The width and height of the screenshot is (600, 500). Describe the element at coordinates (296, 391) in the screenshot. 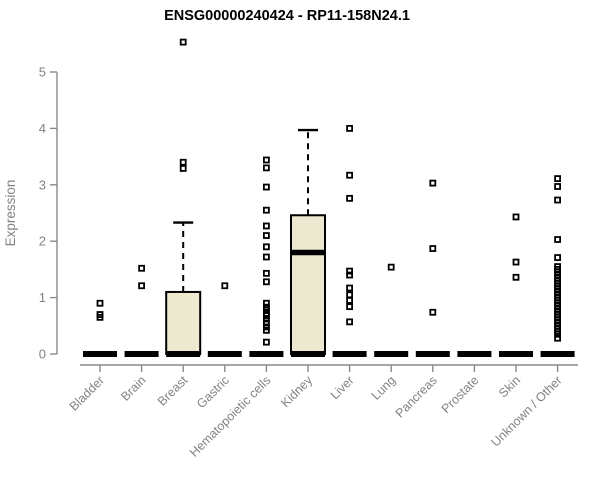

I see `x-axis-category-label: Kidney` at that location.